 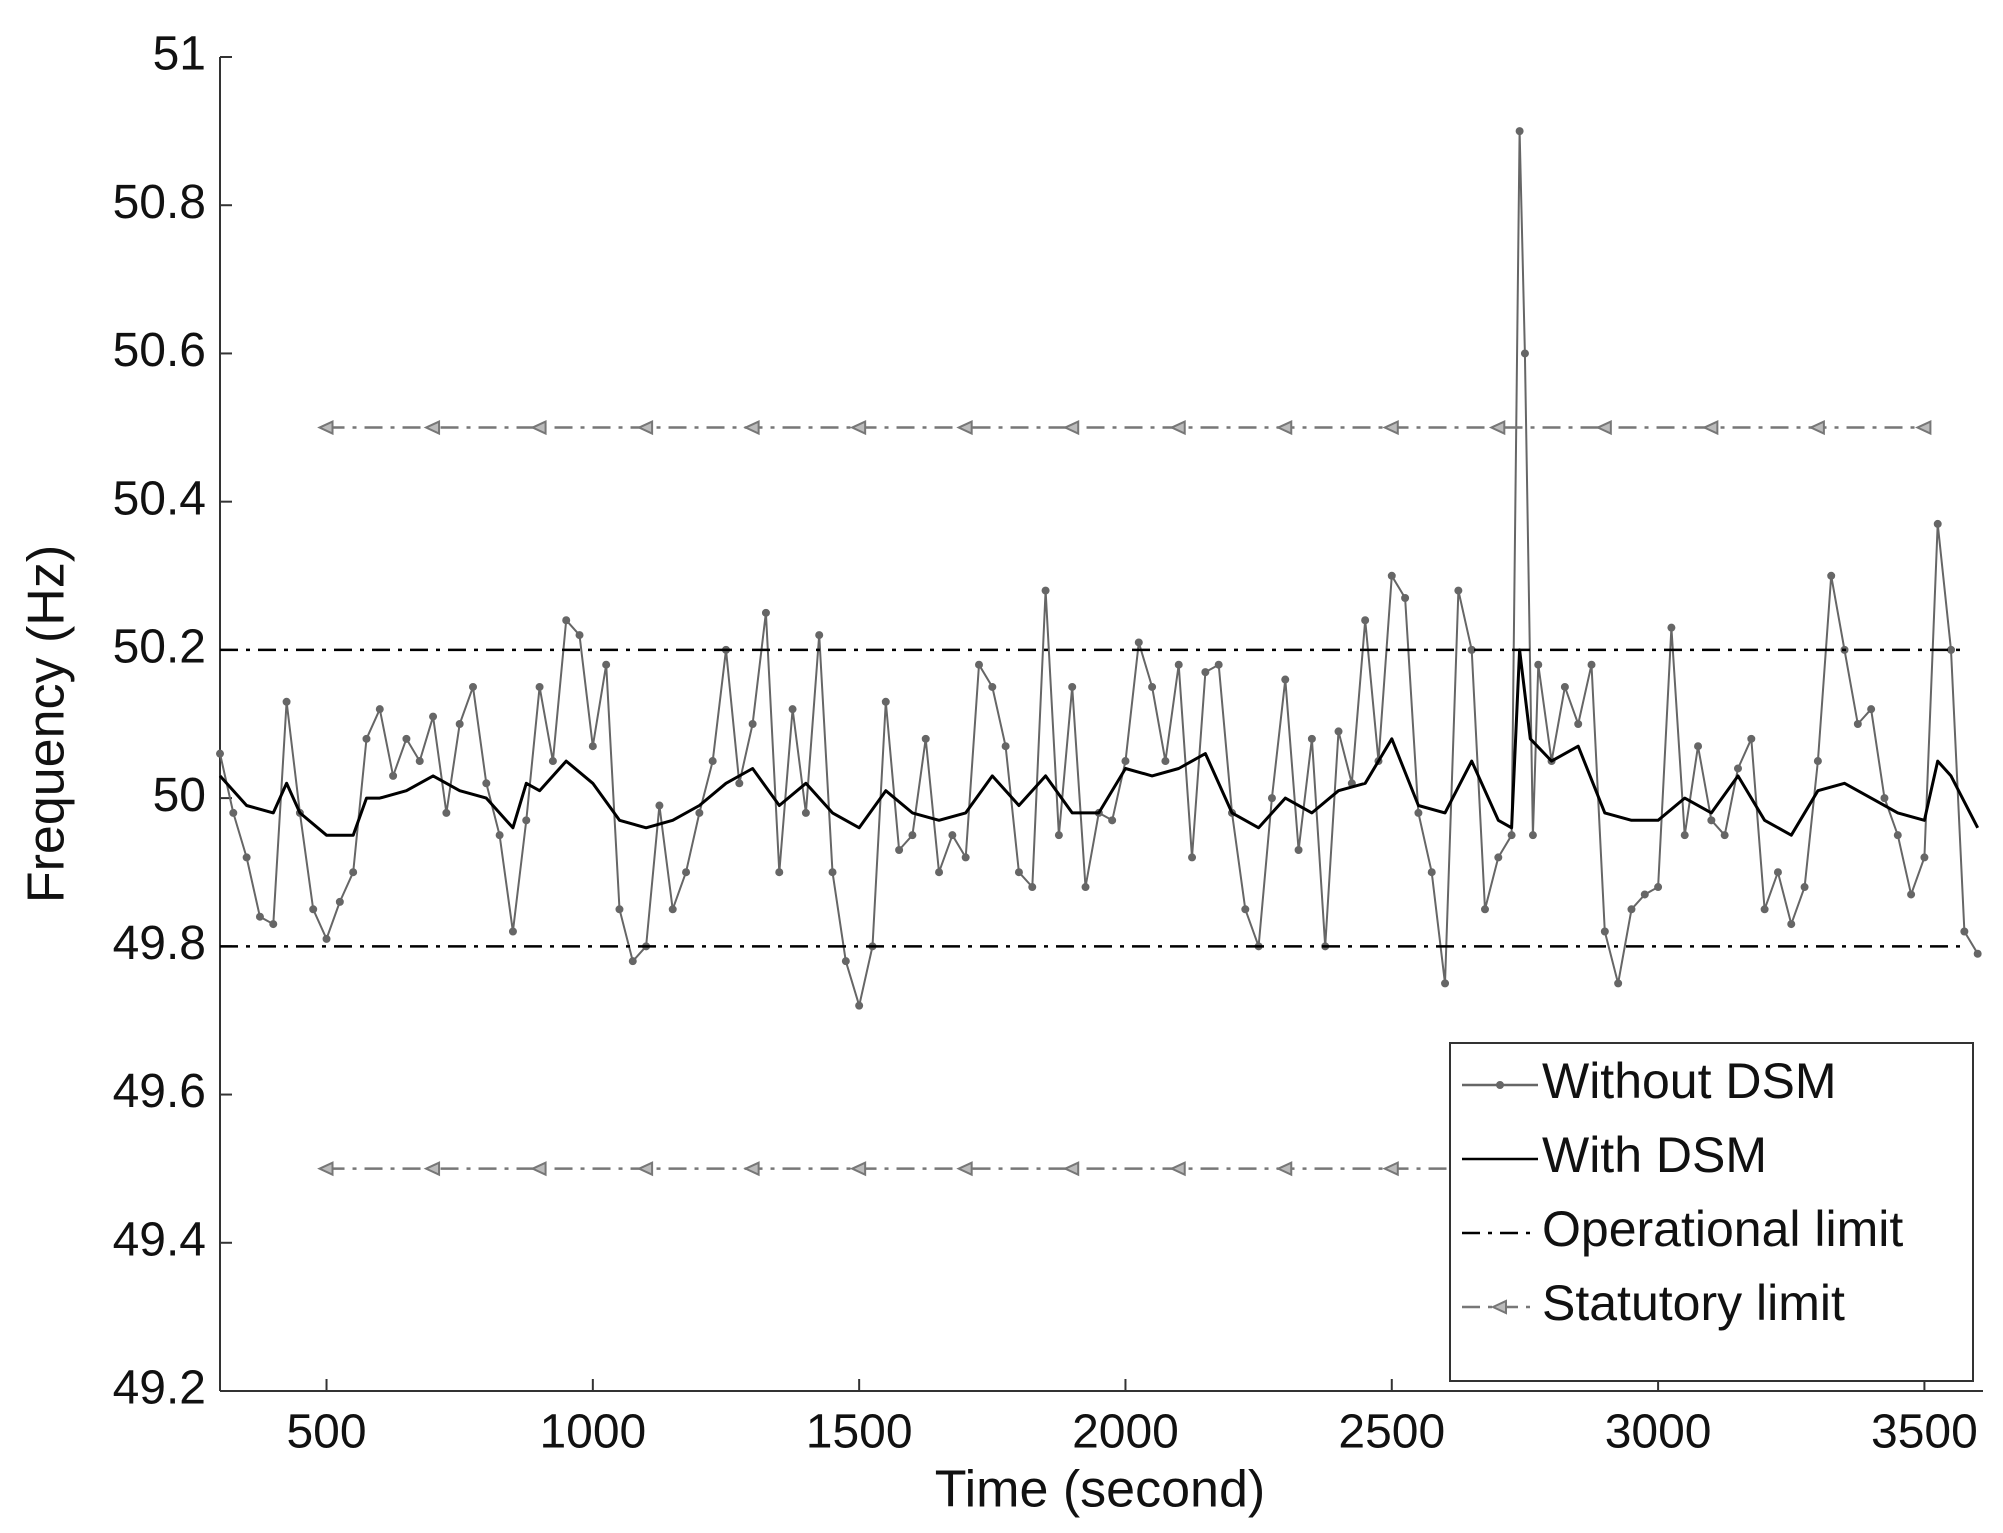 I want to click on y-tick-label: 49.6, so click(x=159, y=1091).